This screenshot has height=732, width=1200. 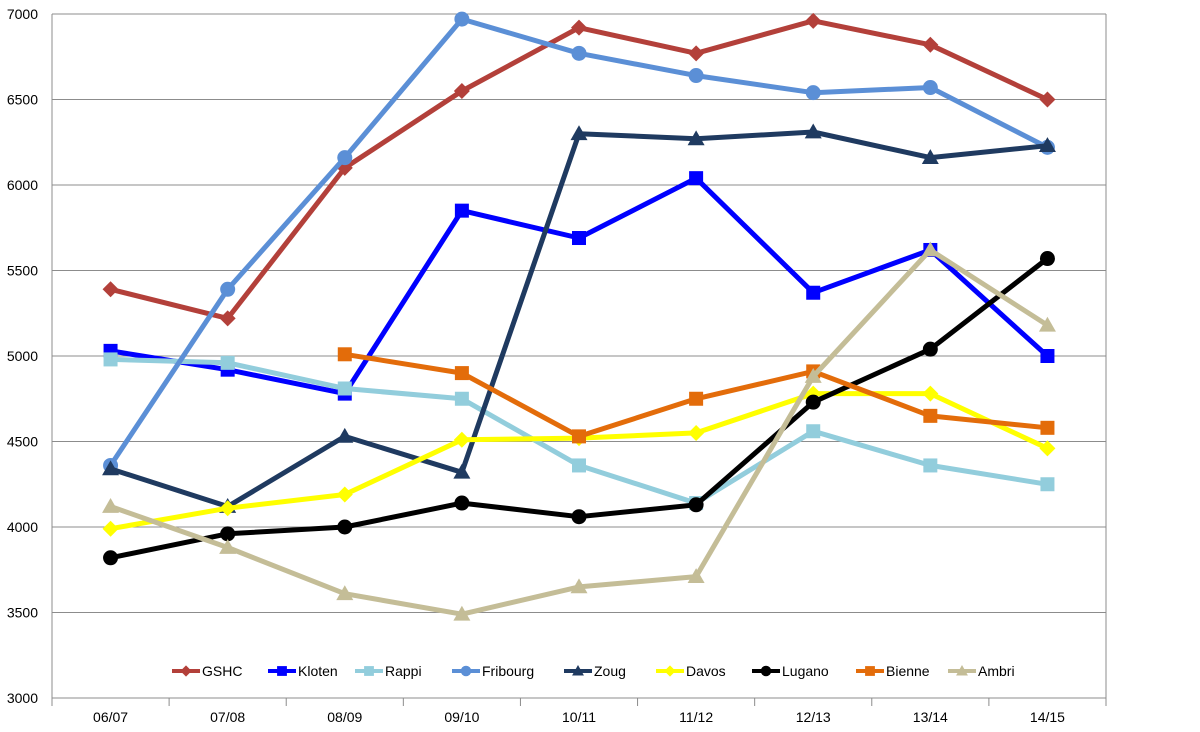 I want to click on x-tick-label: 13/14, so click(x=930, y=717).